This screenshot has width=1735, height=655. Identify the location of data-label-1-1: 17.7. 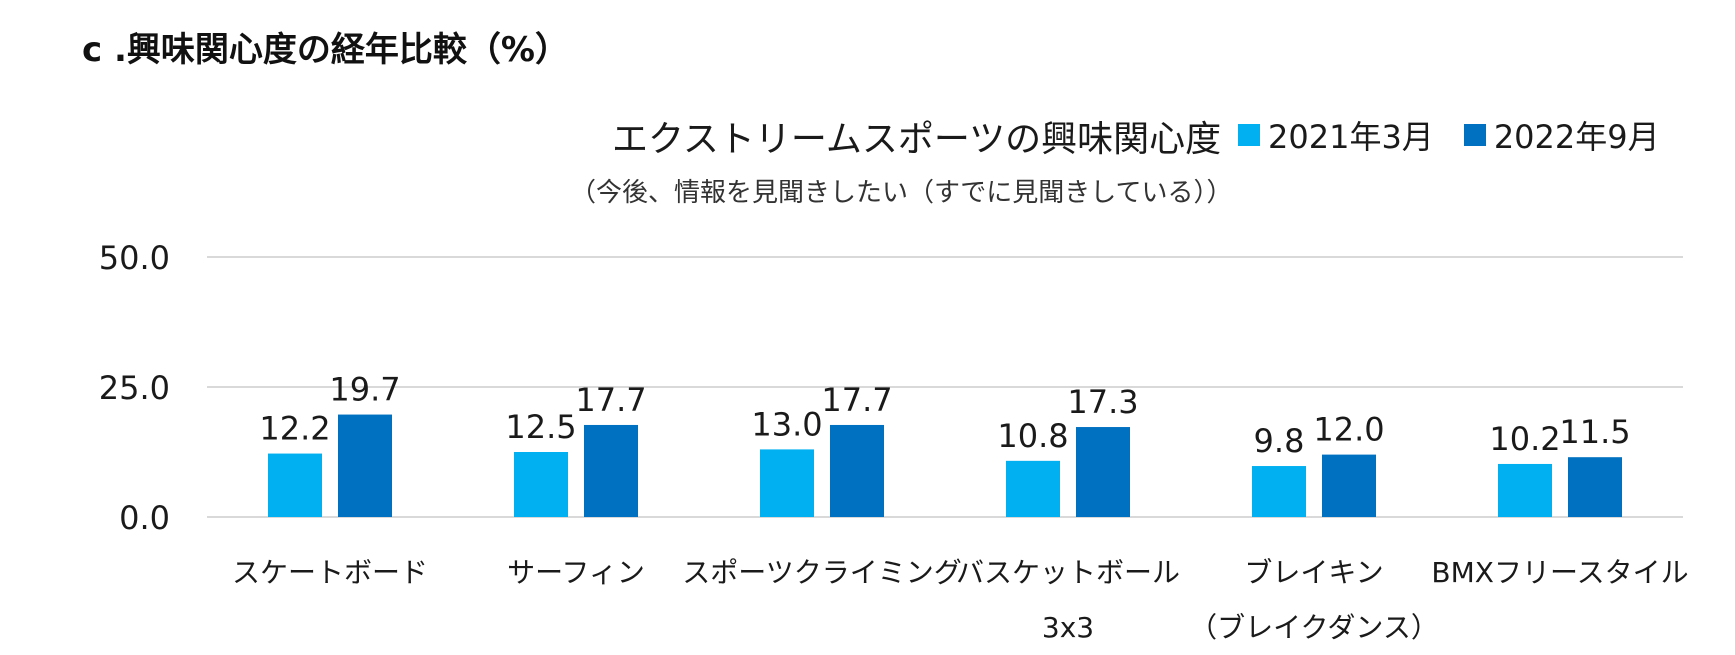
(610, 400).